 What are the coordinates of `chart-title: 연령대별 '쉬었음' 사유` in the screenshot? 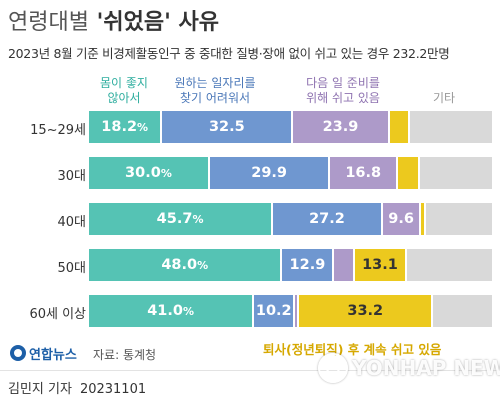 It's located at (113, 20).